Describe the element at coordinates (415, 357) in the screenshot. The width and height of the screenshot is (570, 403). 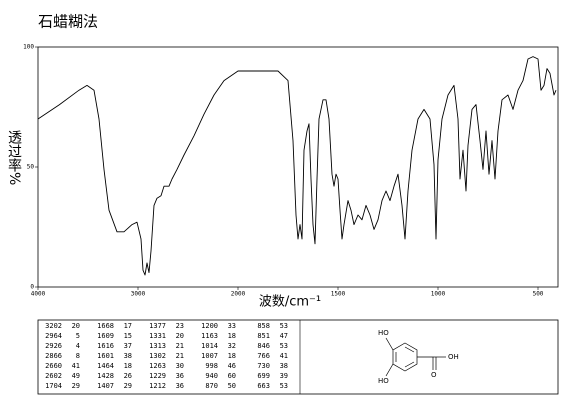
I see `structure` at that location.